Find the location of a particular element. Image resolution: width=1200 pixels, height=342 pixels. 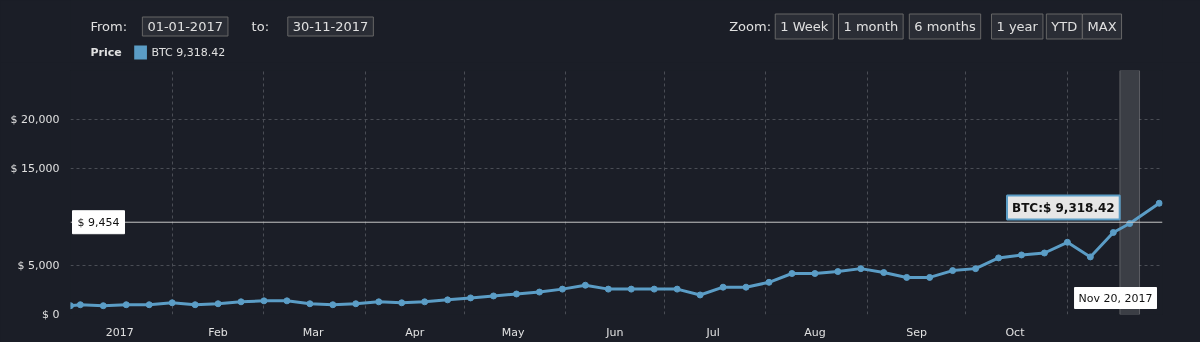

legend-label: BTC 9,318.42 is located at coordinates (188, 52).